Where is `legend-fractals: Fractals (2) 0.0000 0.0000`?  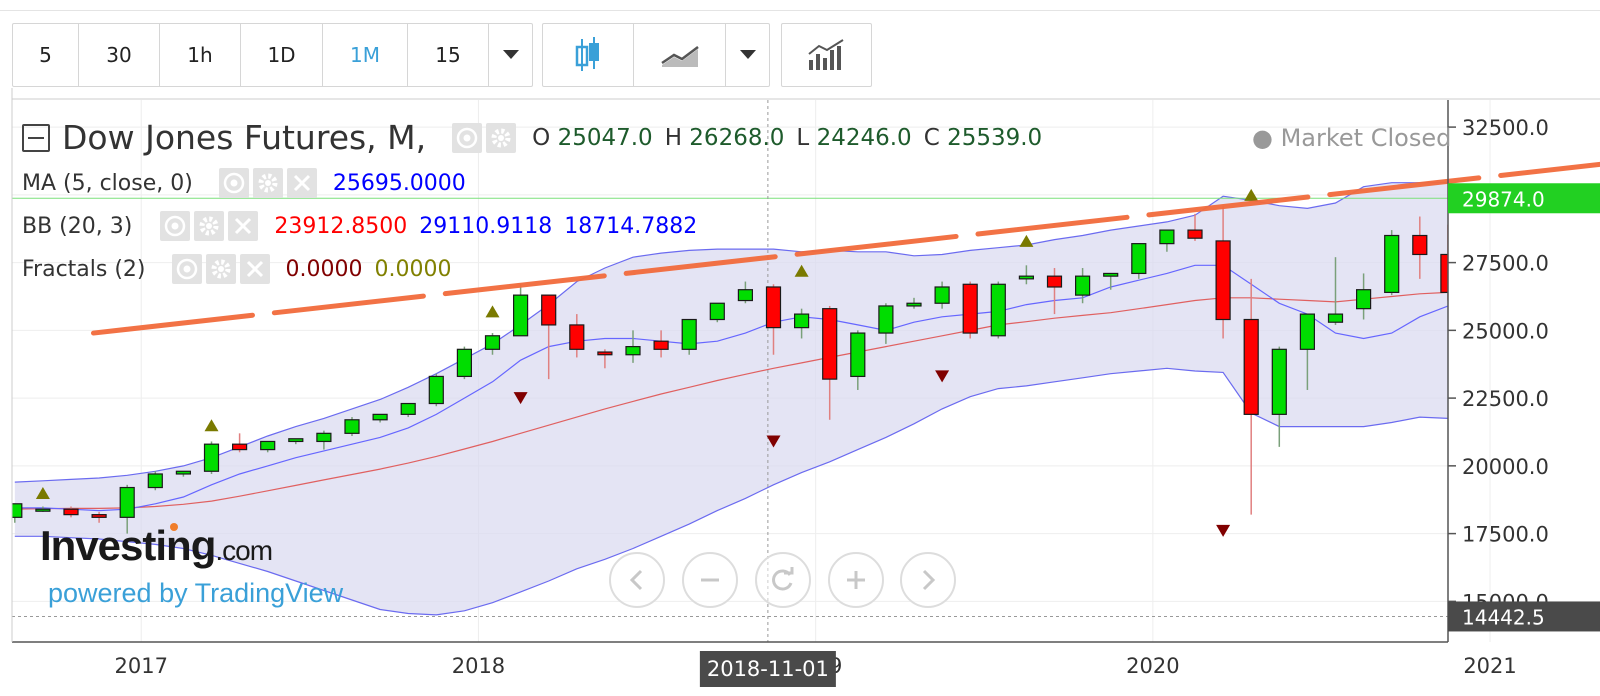 legend-fractals: Fractals (2) 0.0000 0.0000 is located at coordinates (236, 269).